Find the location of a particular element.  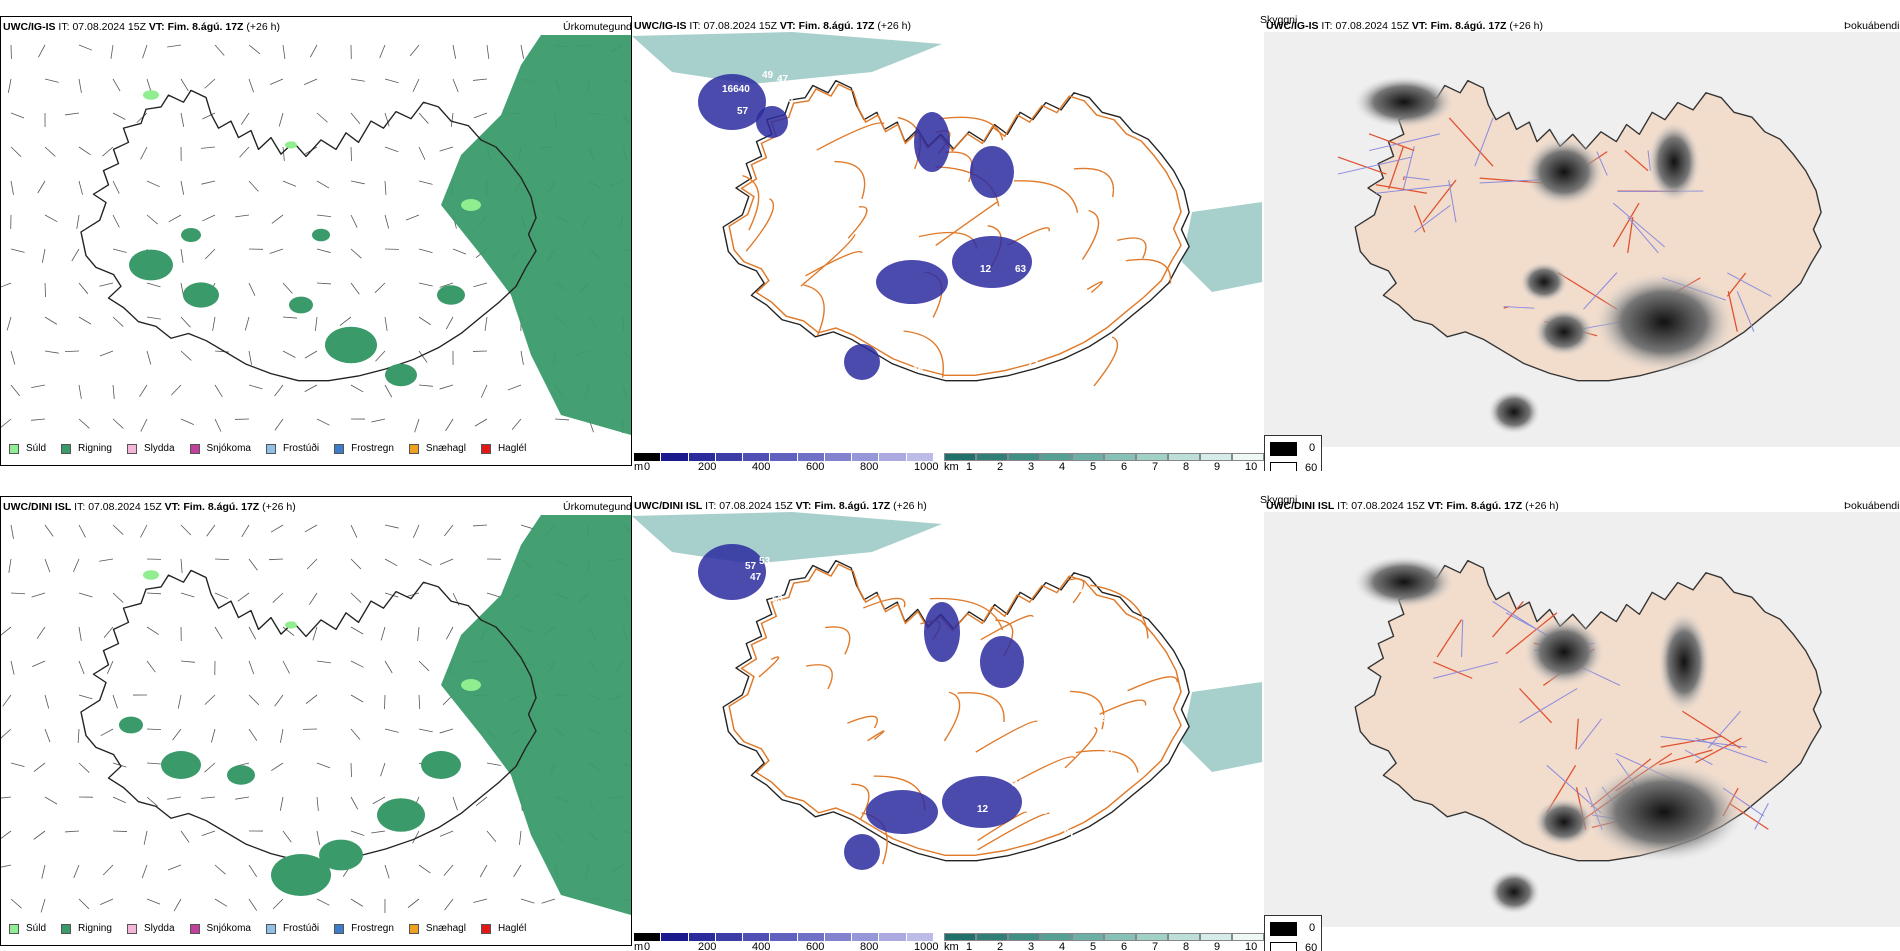

drizzle-patch is located at coordinates (471, 685).